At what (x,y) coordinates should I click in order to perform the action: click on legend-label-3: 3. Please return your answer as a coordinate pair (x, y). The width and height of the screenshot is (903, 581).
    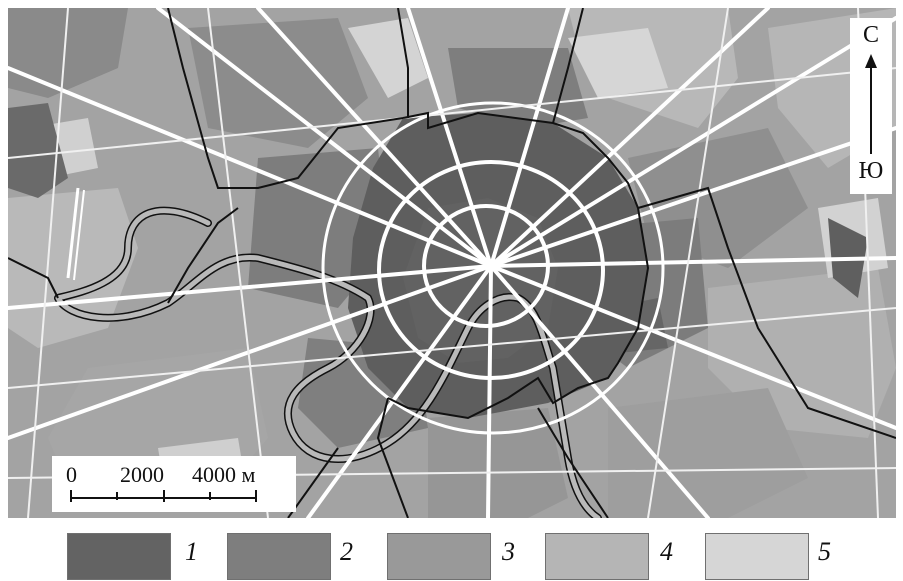
    Looking at the image, I should click on (508, 551).